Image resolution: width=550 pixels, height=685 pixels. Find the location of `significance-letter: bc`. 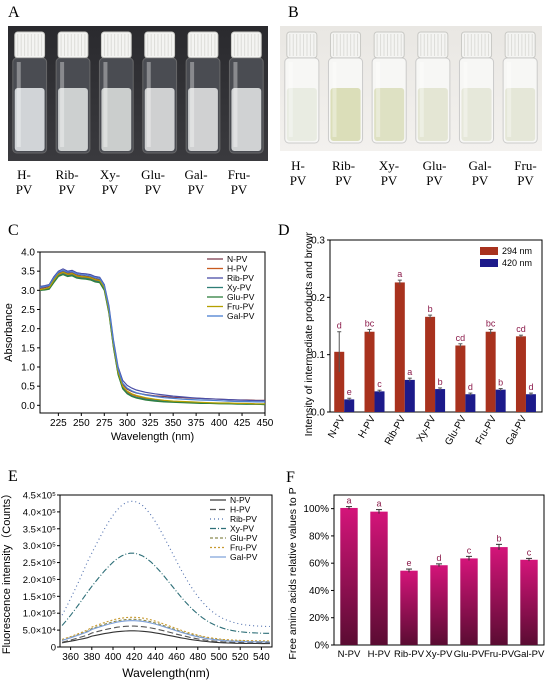

significance-letter: bc is located at coordinates (491, 323).